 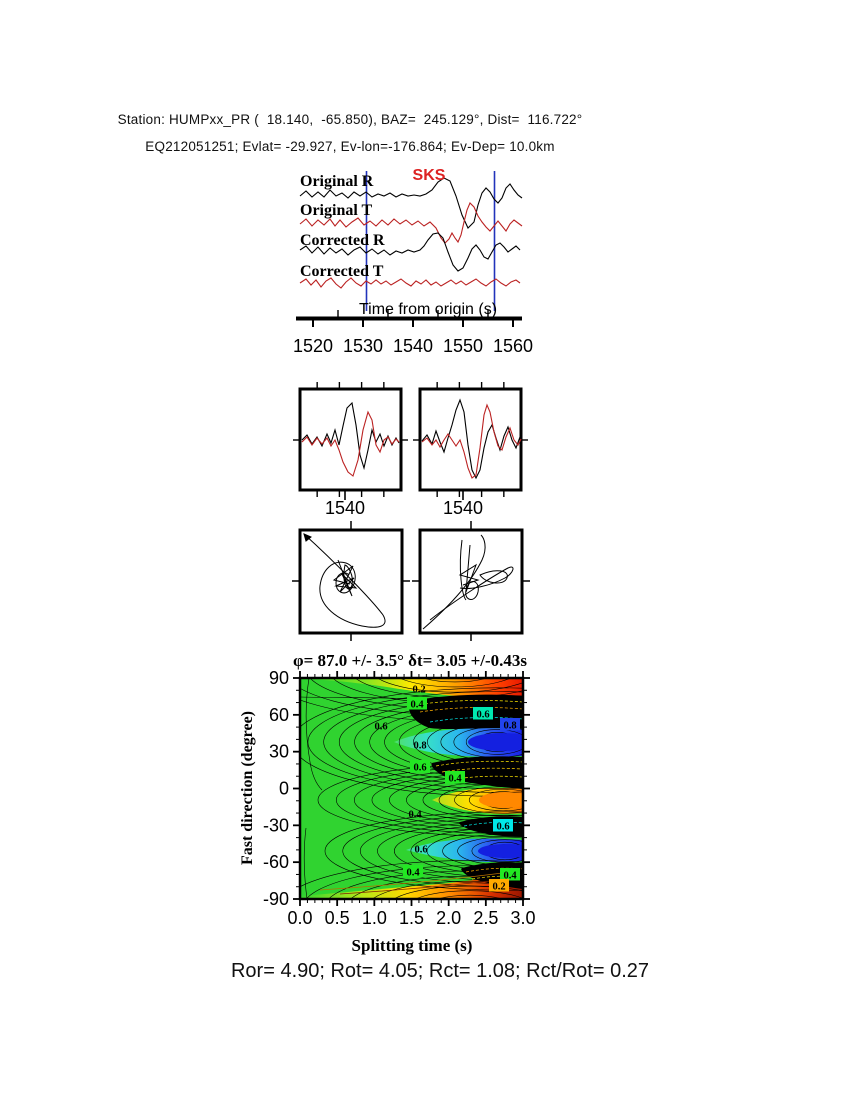 I want to click on time-axis-title: Time from origin (s), so click(x=428, y=309).